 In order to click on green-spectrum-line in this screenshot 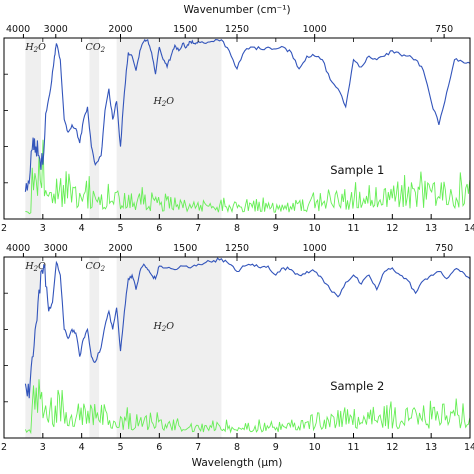, I will do `click(247, 407)`.